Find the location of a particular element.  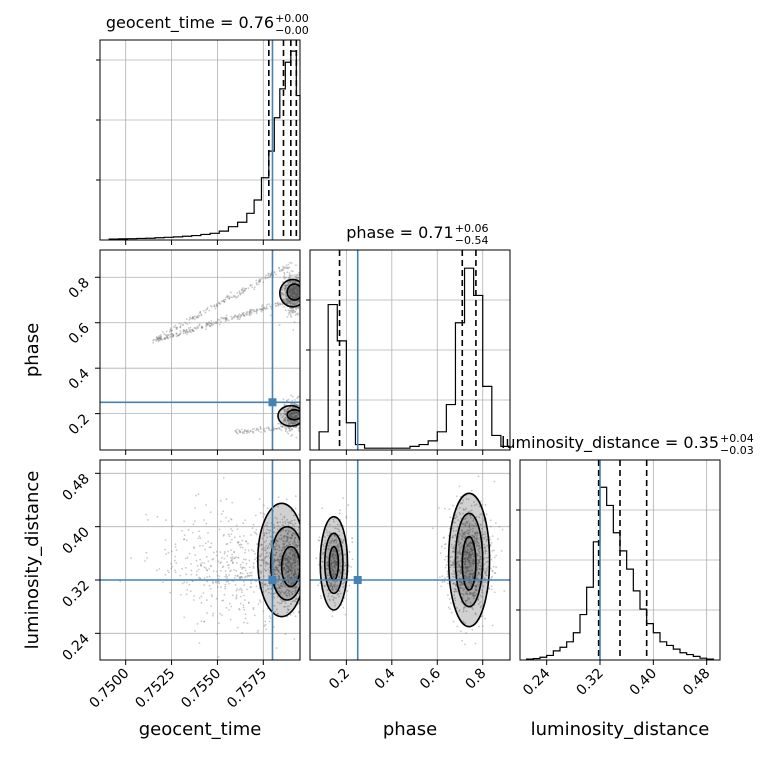

panel-2d-phase-vs-geocent_time is located at coordinates (201, 350).